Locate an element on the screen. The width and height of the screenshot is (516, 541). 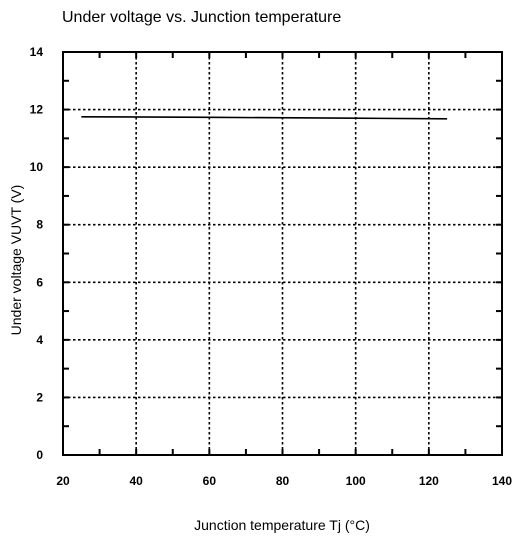
x-tick-label-60: 60 is located at coordinates (210, 481).